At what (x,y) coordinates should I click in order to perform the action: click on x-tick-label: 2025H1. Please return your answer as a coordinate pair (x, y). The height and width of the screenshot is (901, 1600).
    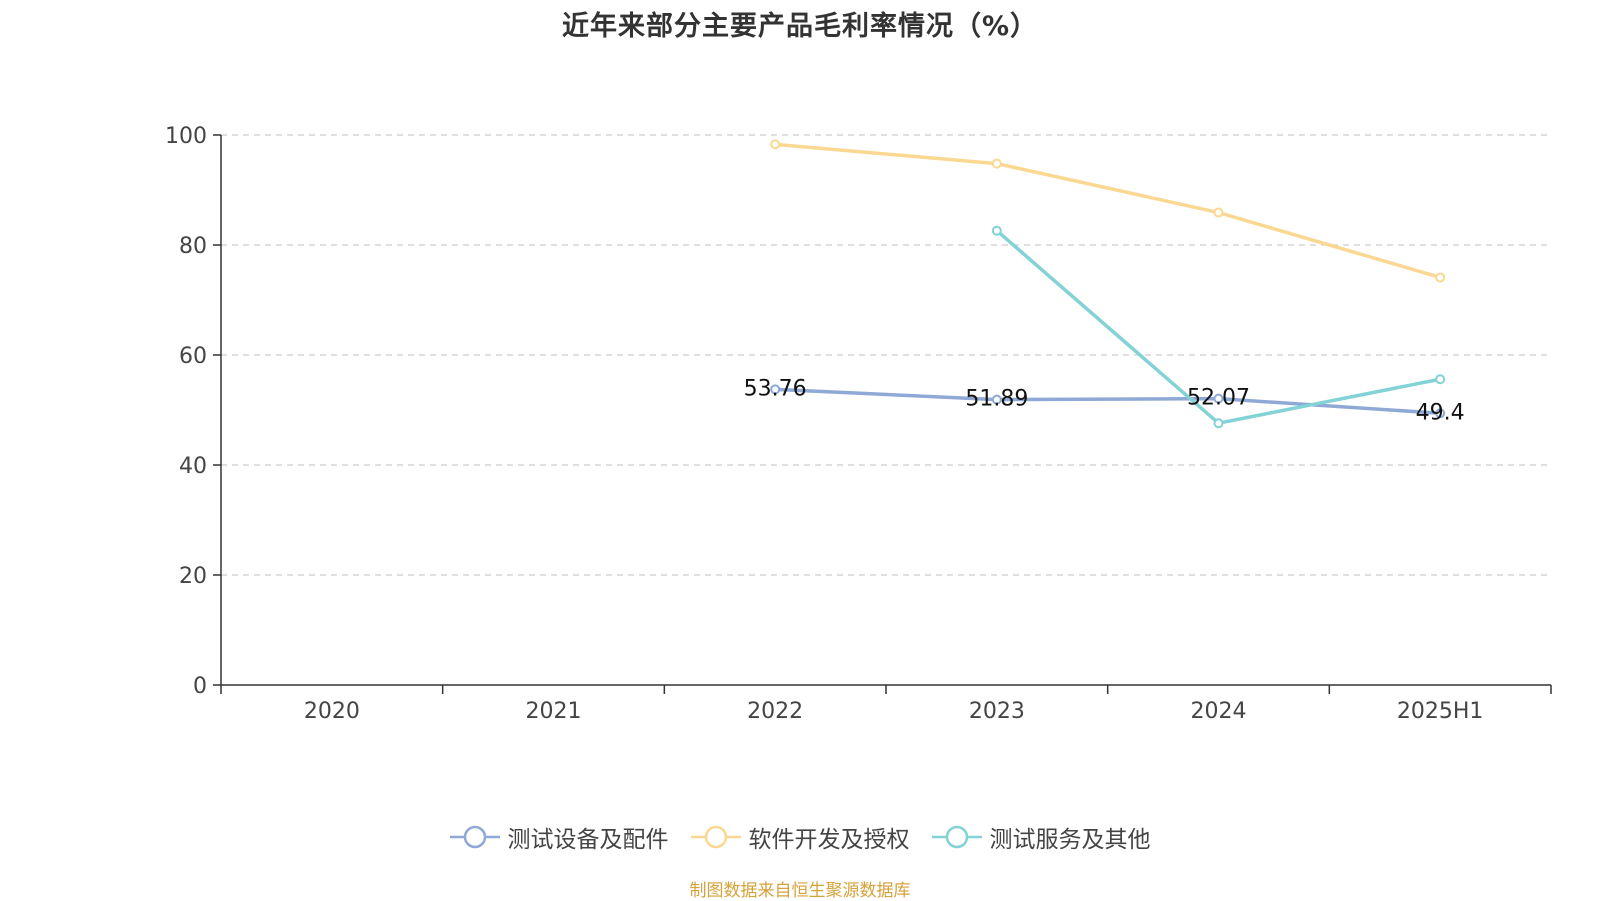
    Looking at the image, I should click on (1440, 711).